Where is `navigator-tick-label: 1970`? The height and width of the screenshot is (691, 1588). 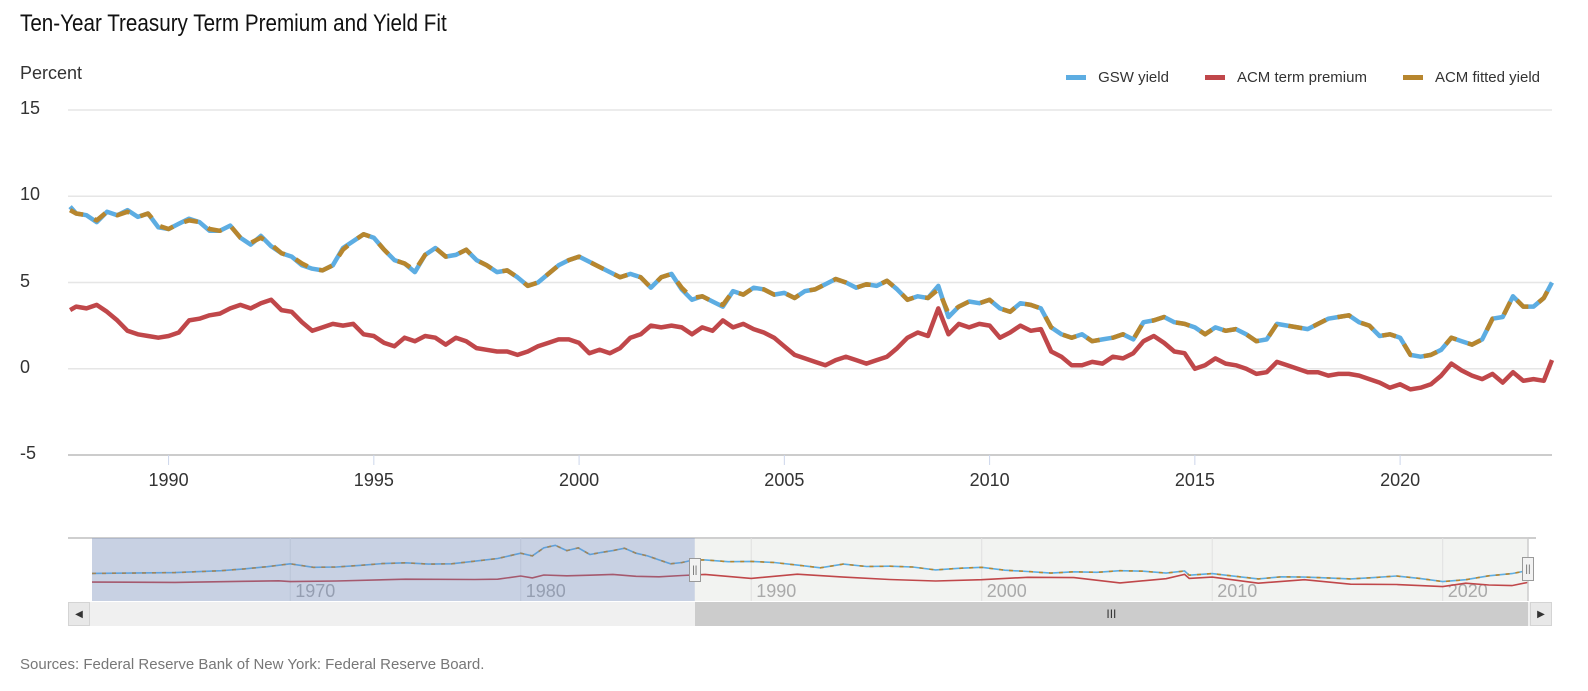
navigator-tick-label: 1970 is located at coordinates (315, 591).